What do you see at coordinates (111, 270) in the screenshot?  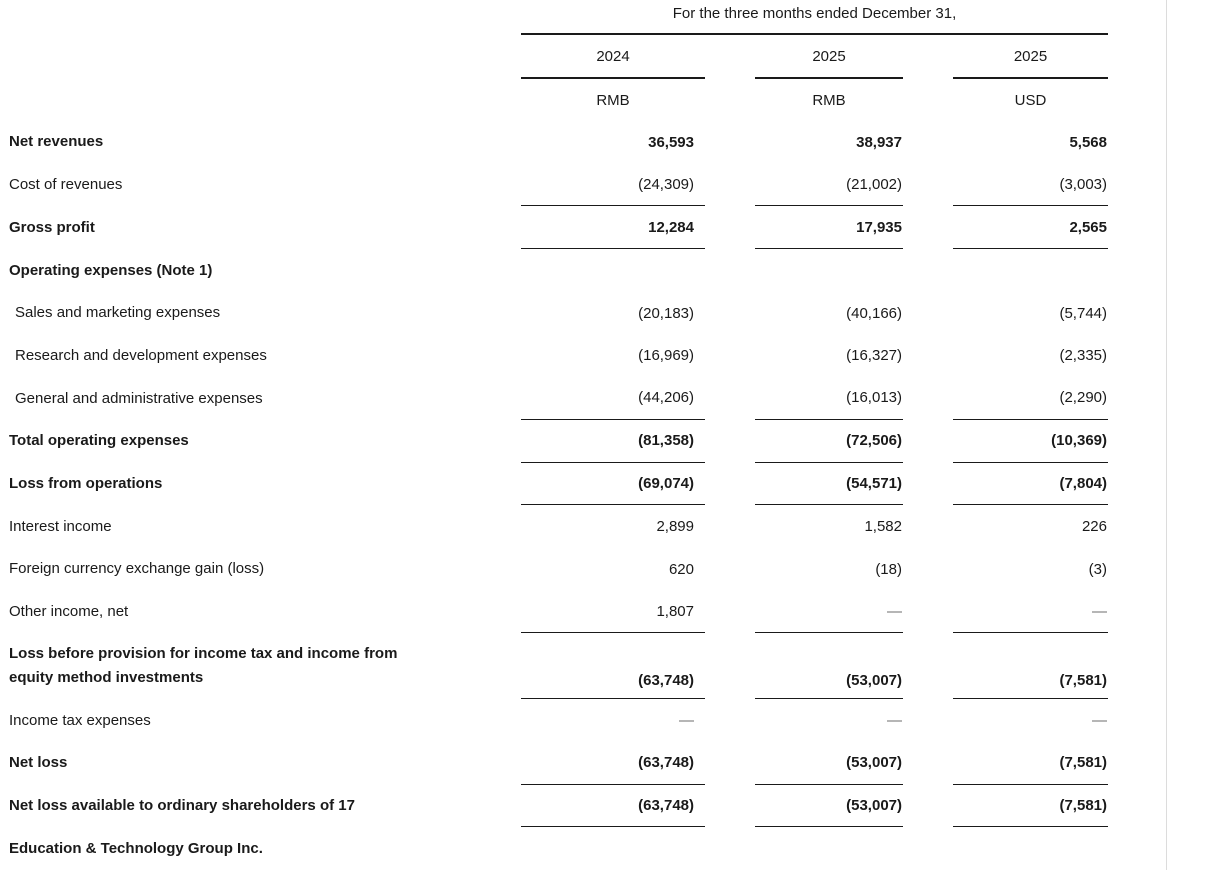 I see `row-label: Operating expenses (Note 1)` at bounding box center [111, 270].